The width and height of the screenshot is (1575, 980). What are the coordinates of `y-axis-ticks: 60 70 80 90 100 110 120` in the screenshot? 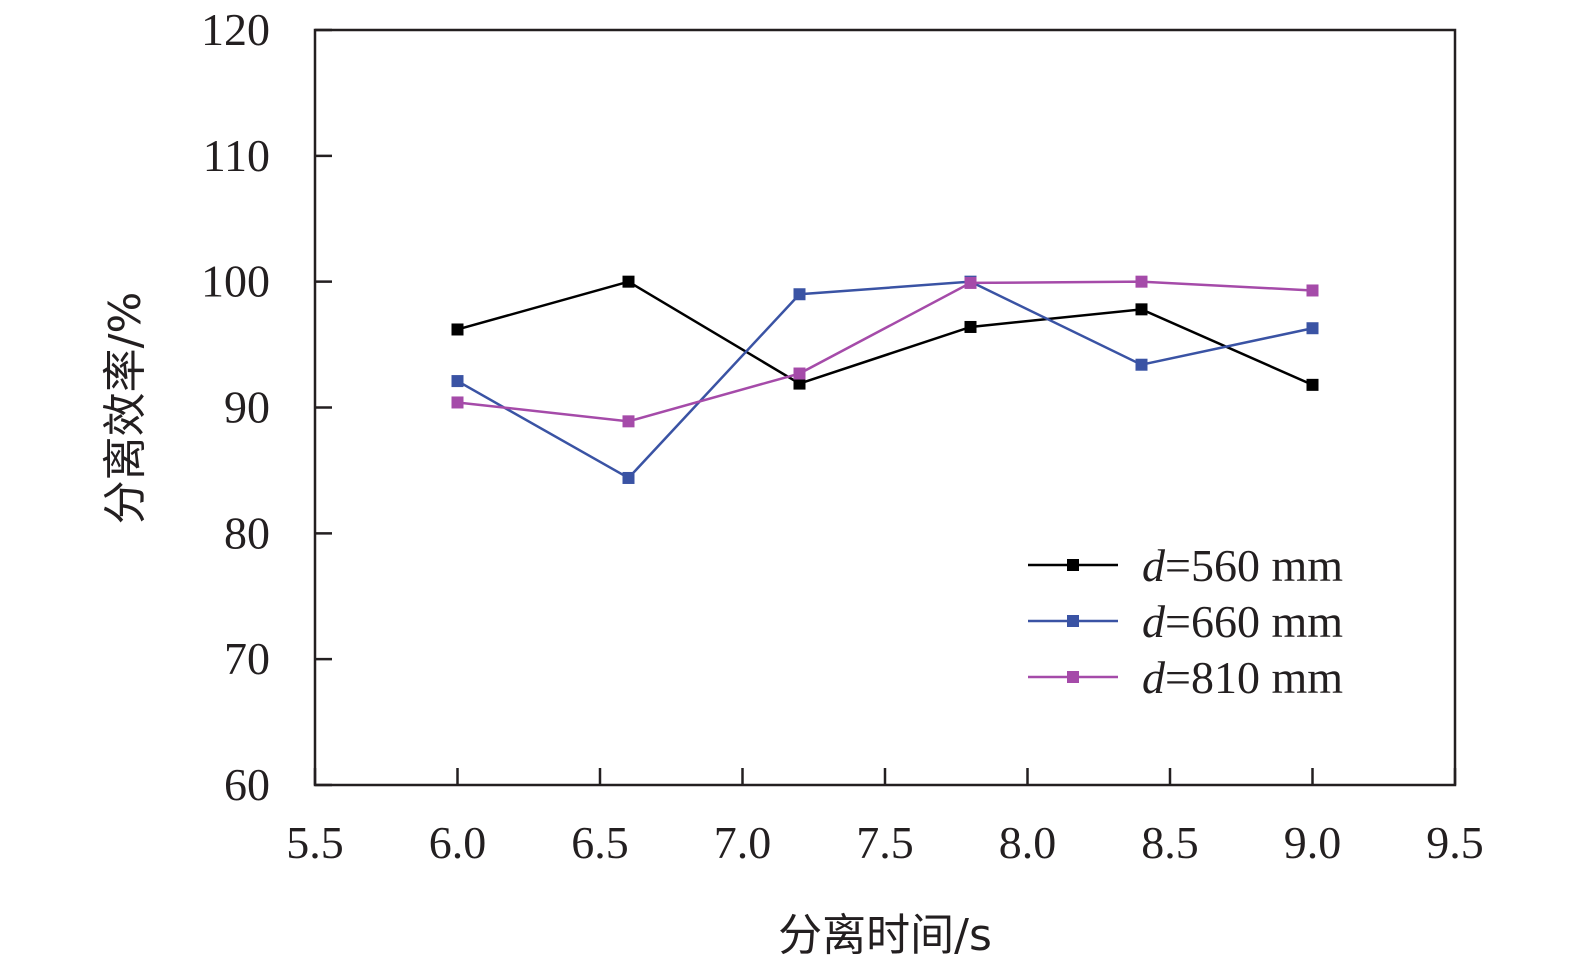 It's located at (266, 407).